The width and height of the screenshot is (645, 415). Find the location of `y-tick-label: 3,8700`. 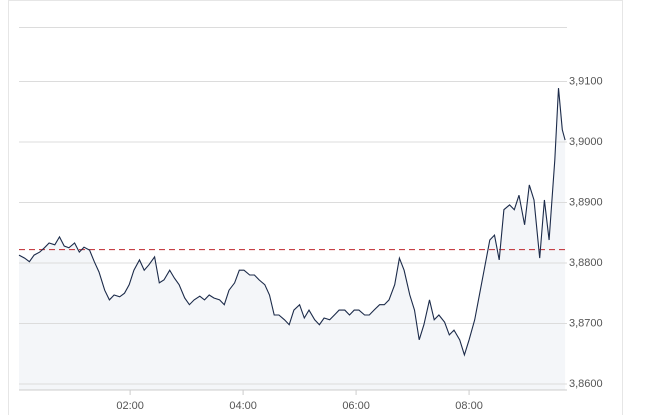

y-tick-label: 3,8700 is located at coordinates (586, 323).